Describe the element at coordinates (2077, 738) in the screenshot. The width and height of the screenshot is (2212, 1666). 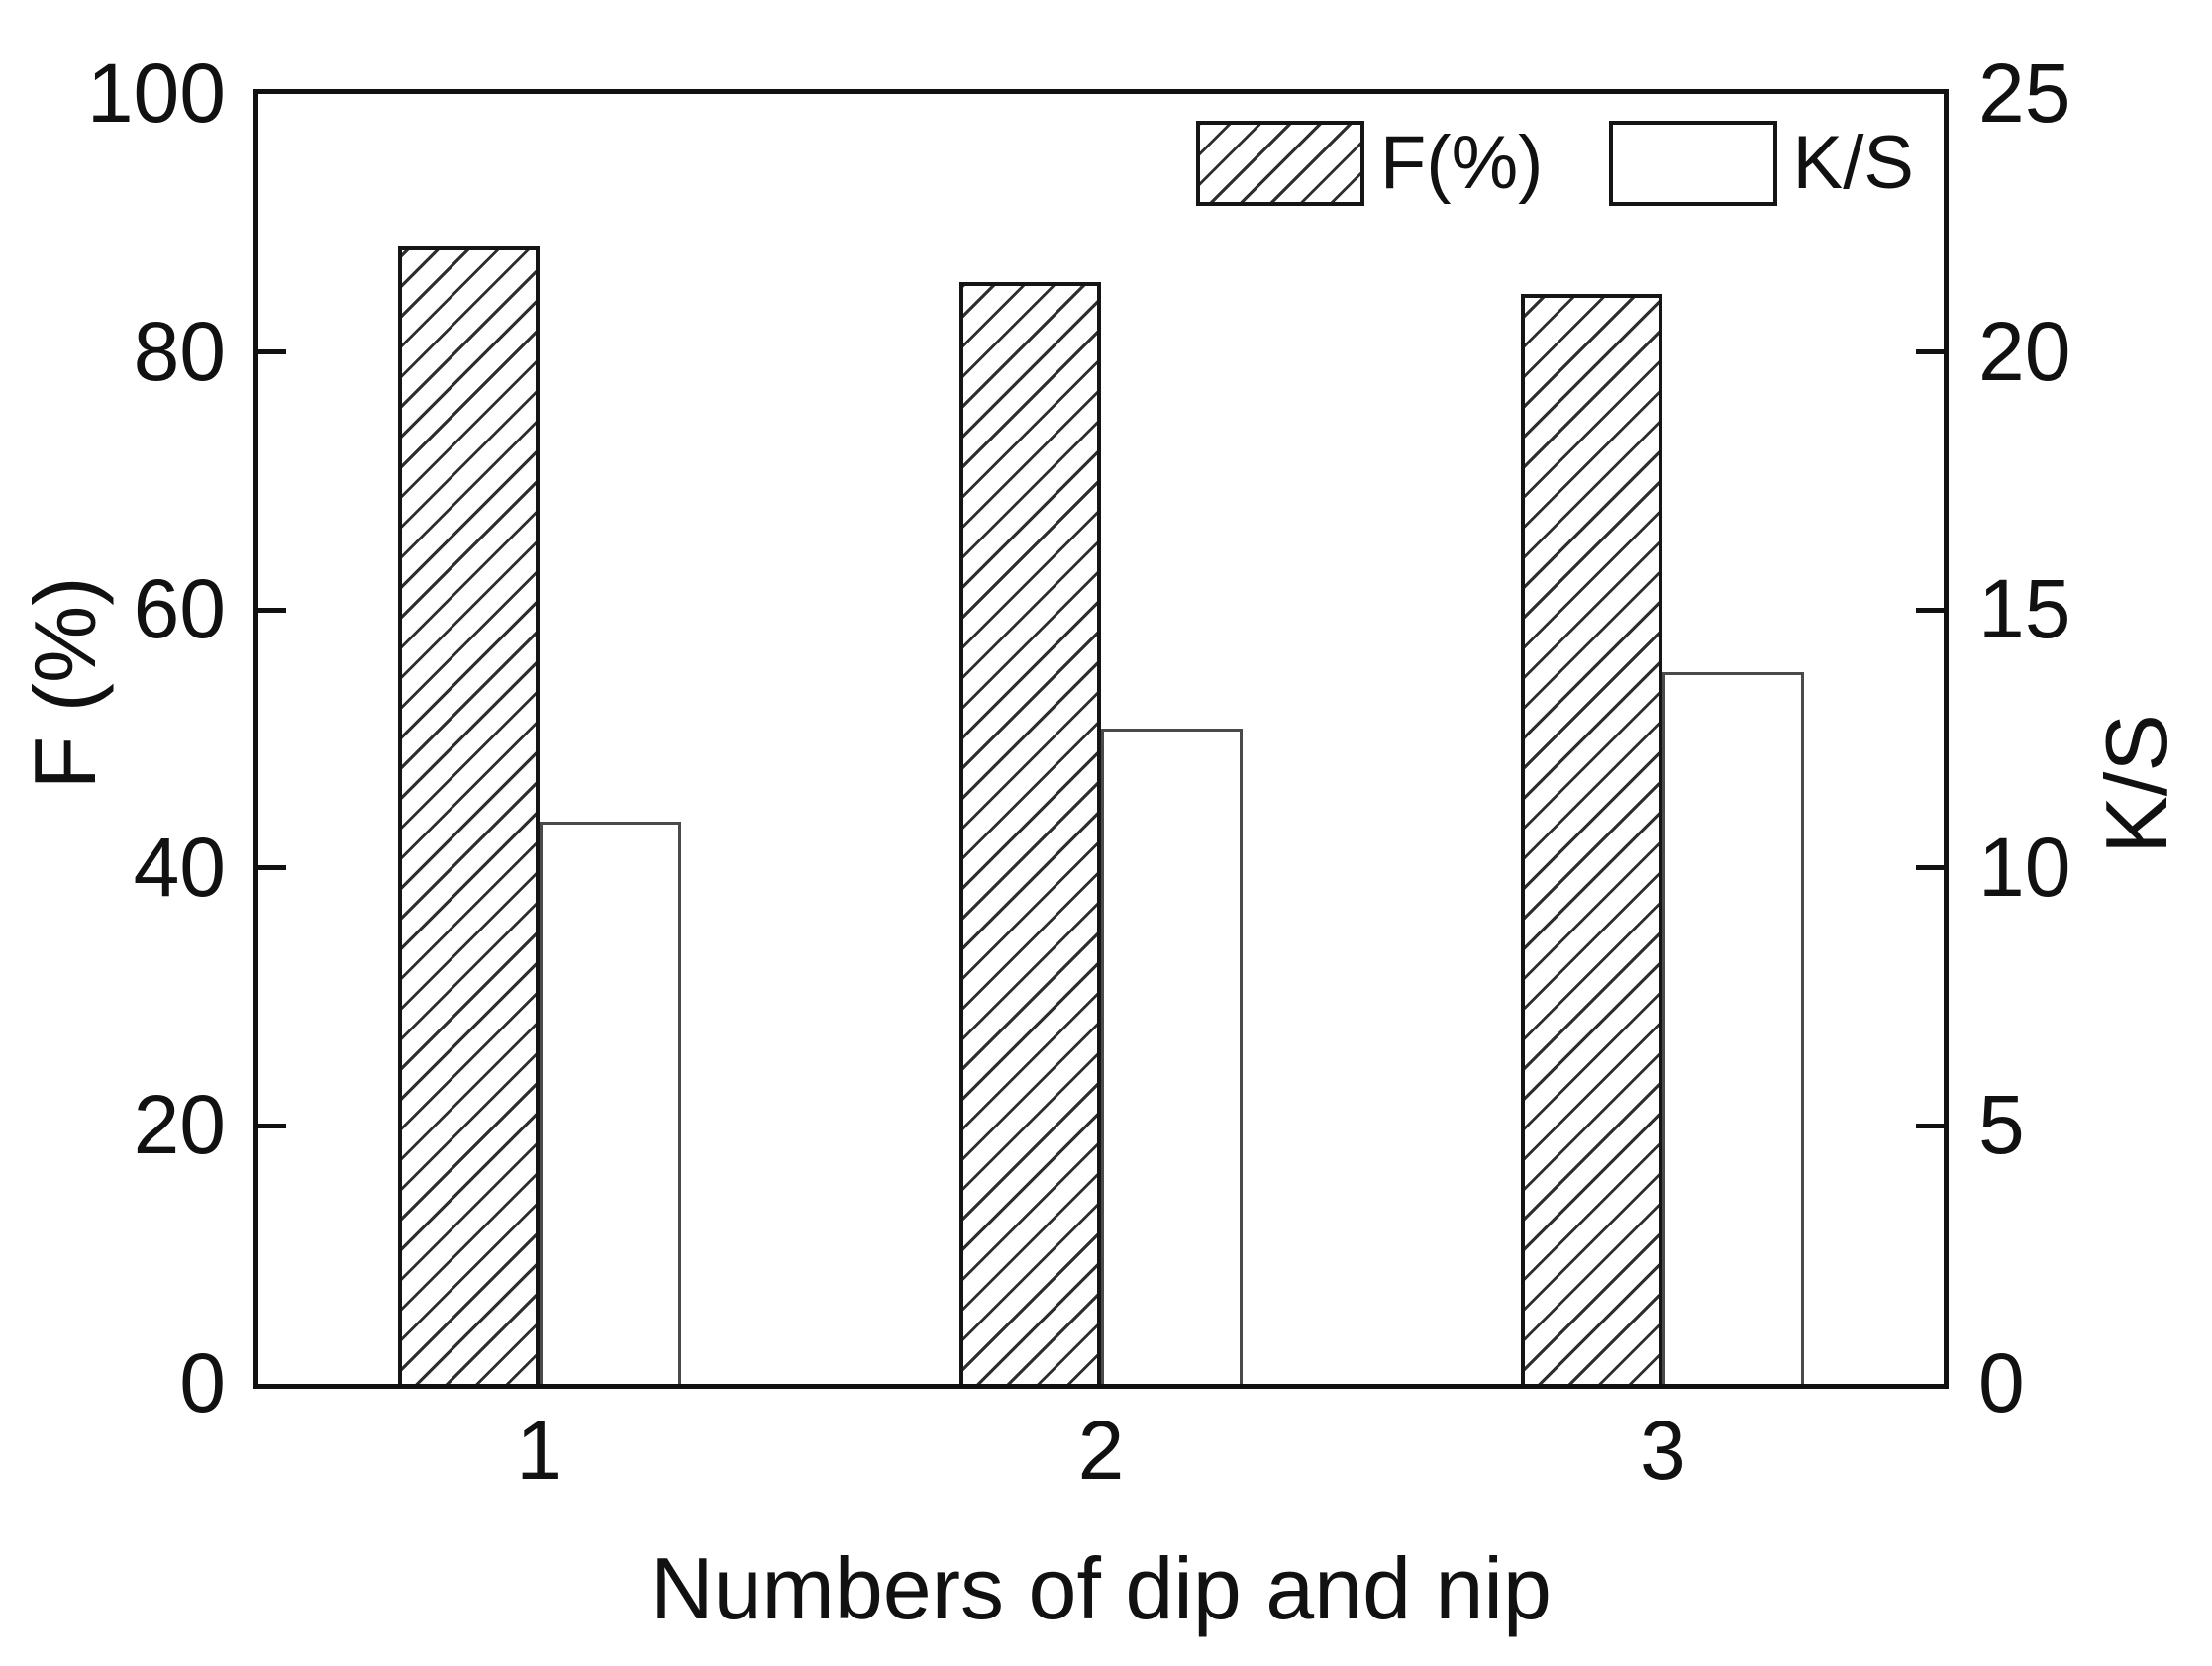
I see `right-axis-tick-labels: 0 5 10 15 20 25` at that location.